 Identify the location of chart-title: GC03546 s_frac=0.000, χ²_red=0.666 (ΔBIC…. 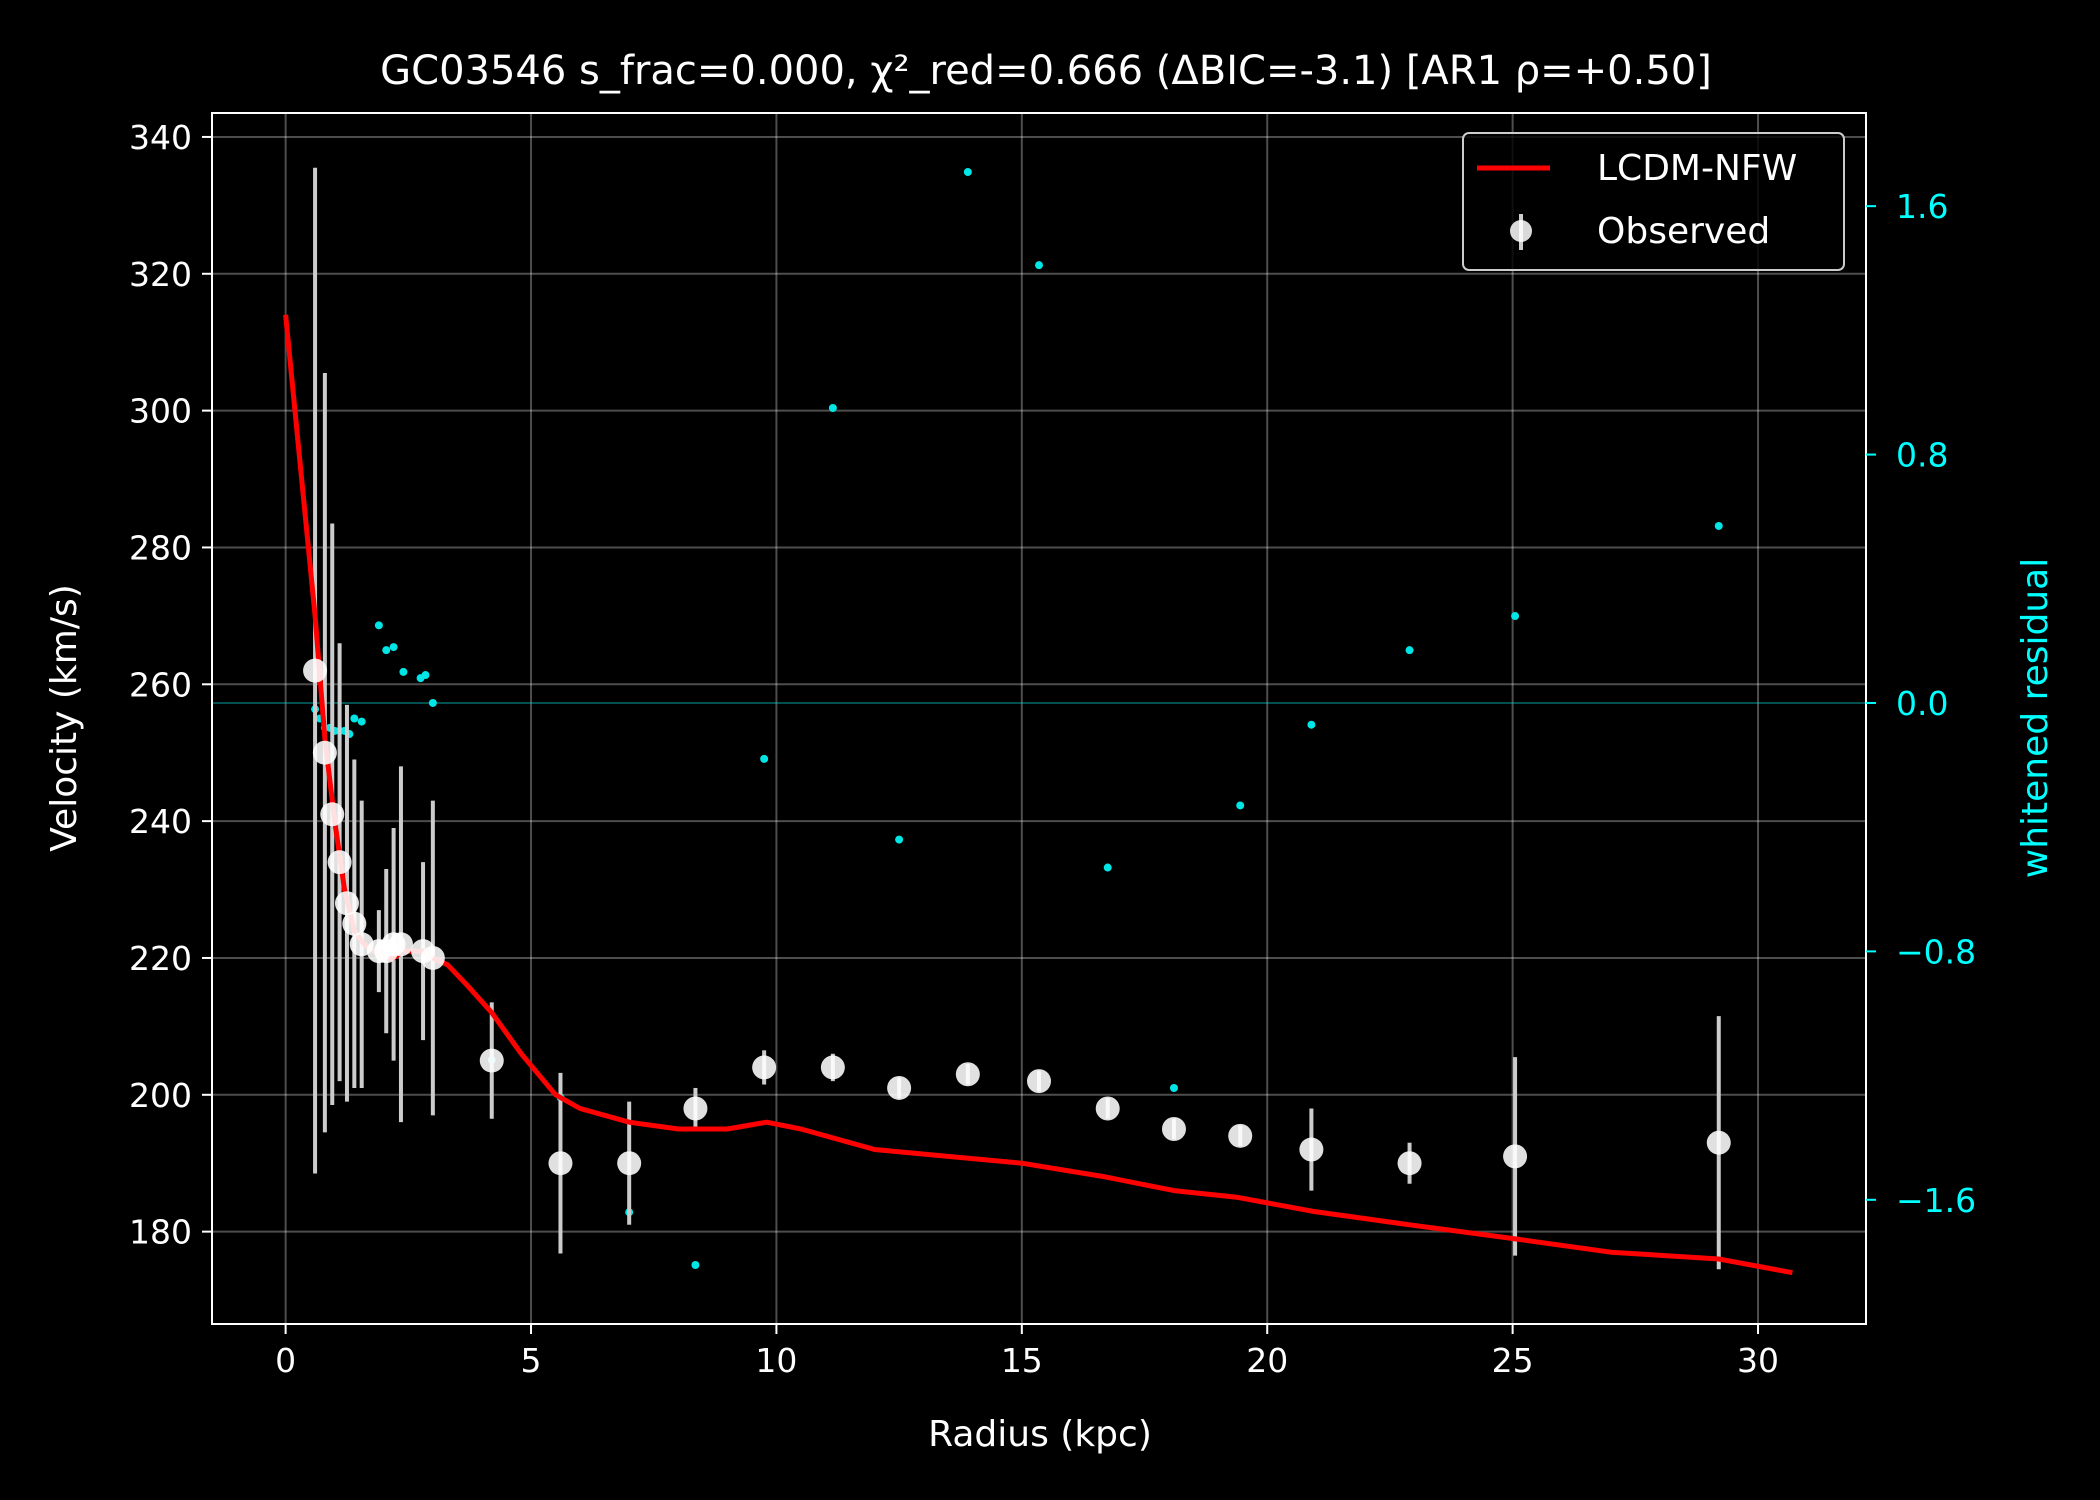
(1046, 71).